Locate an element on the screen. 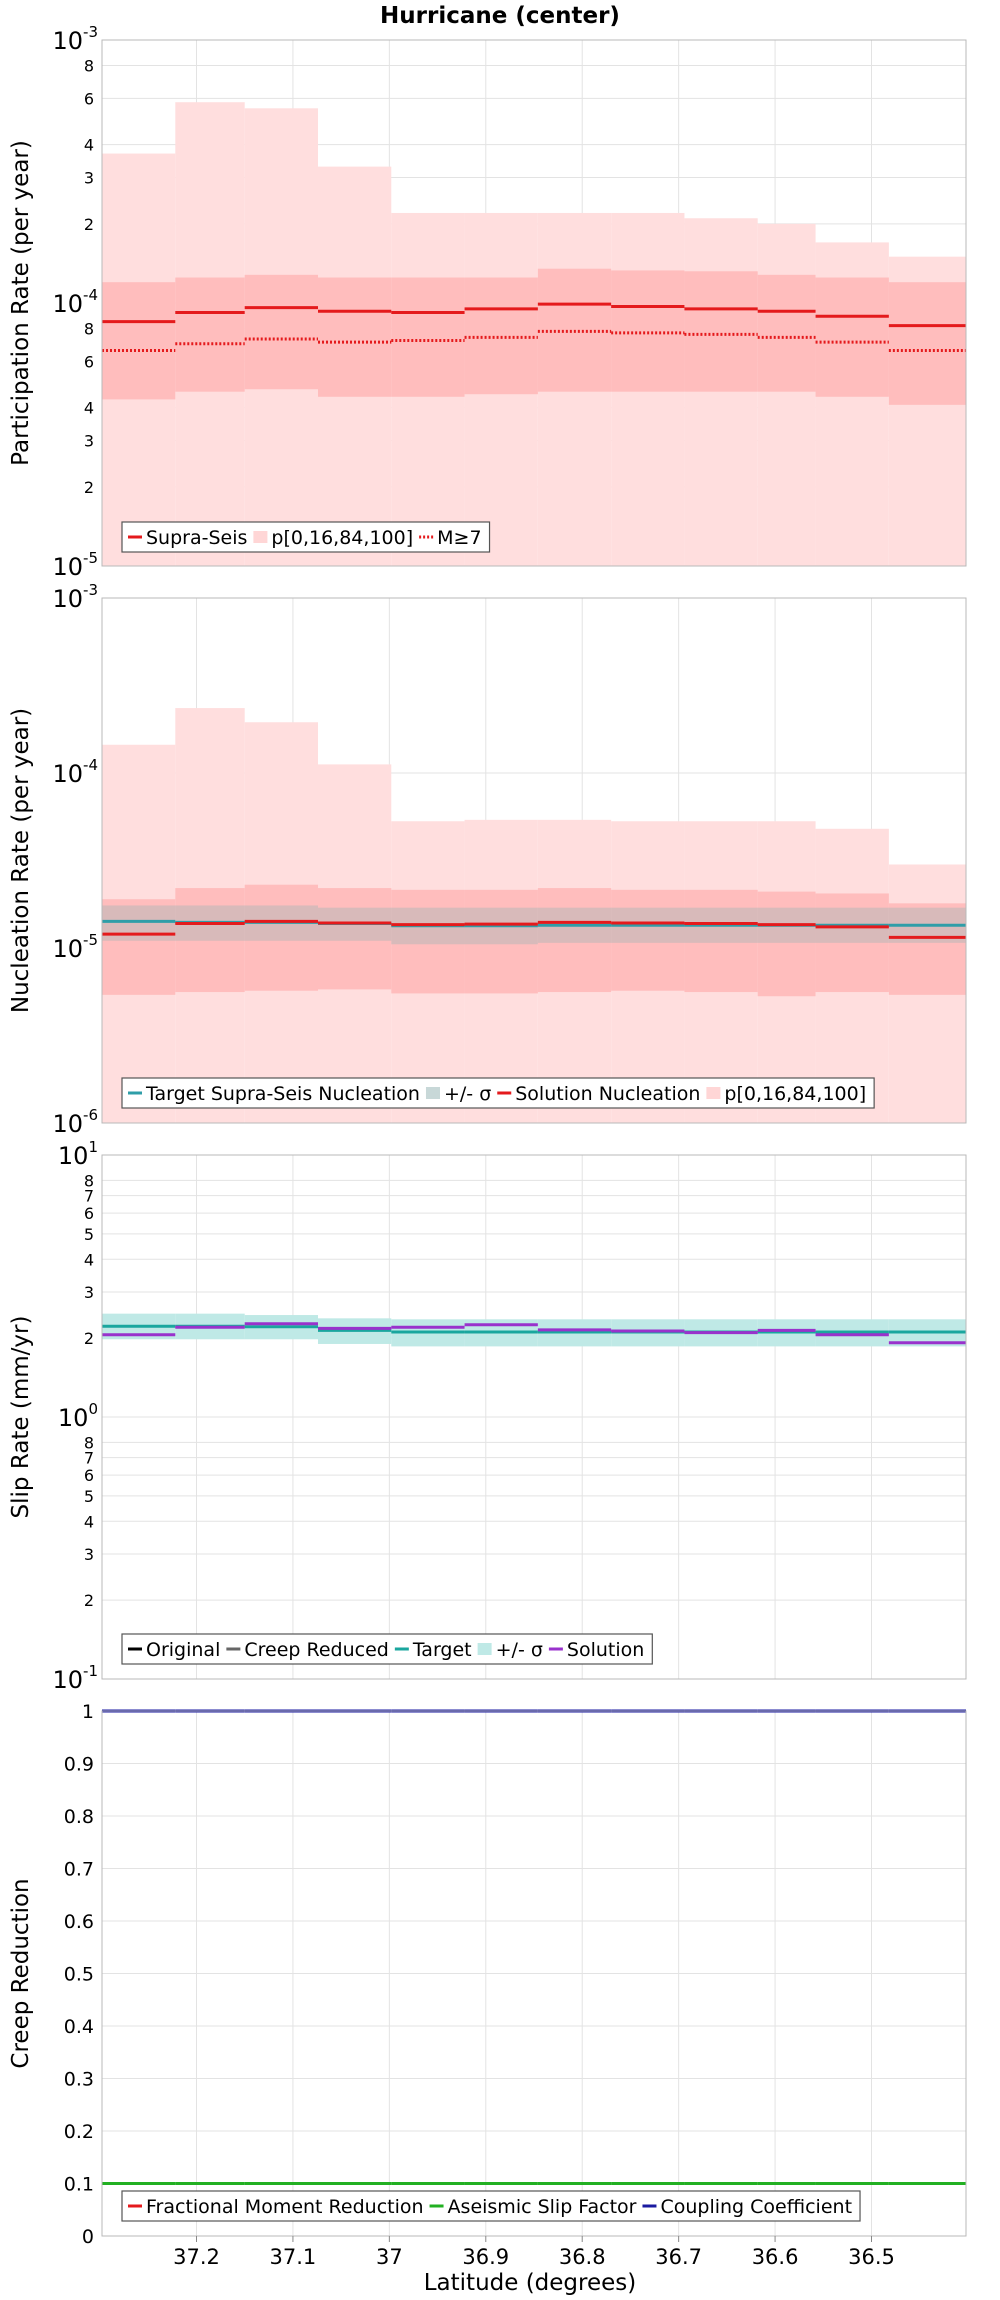  legend-label: Solution is located at coordinates (605, 1650).